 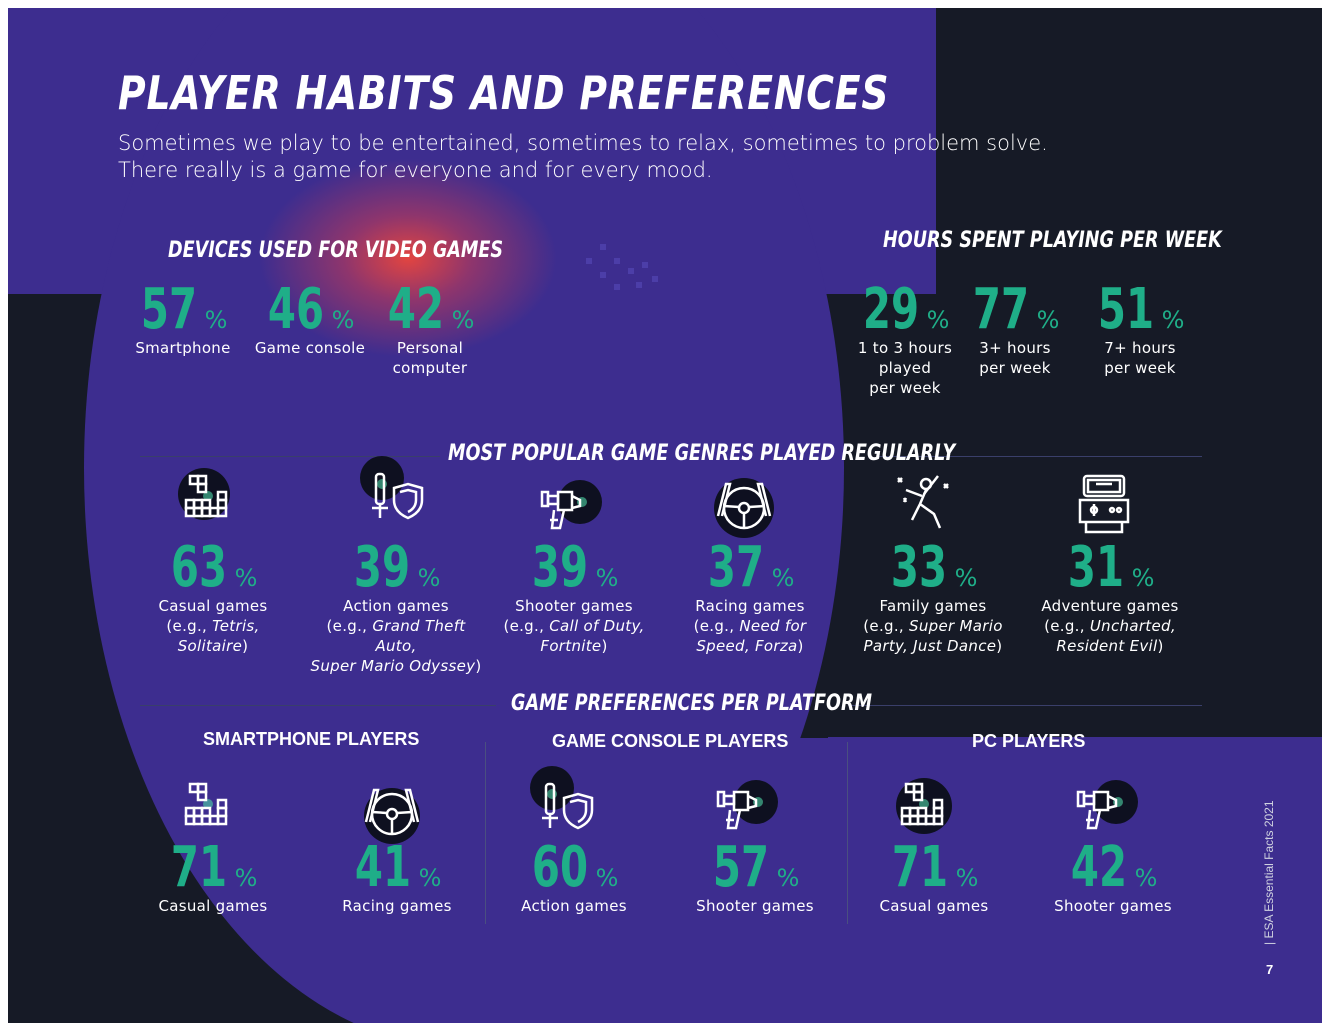 What do you see at coordinates (236, 626) in the screenshot?
I see `example-title-1: Tetris,` at bounding box center [236, 626].